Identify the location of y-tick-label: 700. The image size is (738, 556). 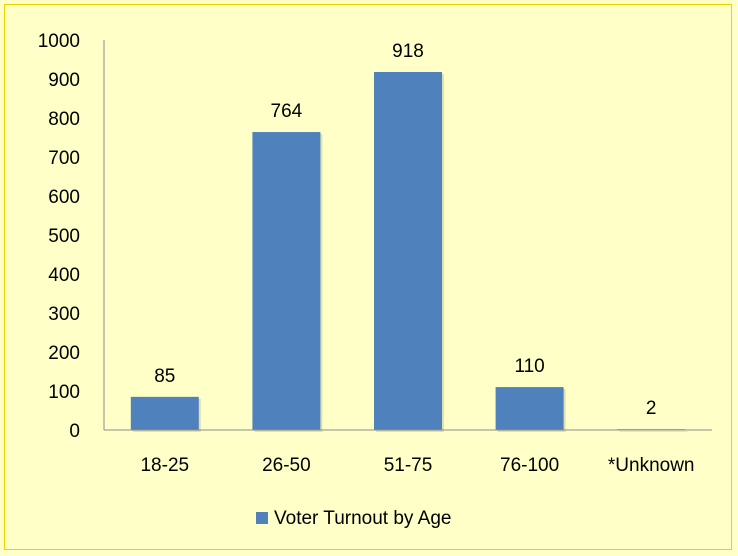
(64, 158).